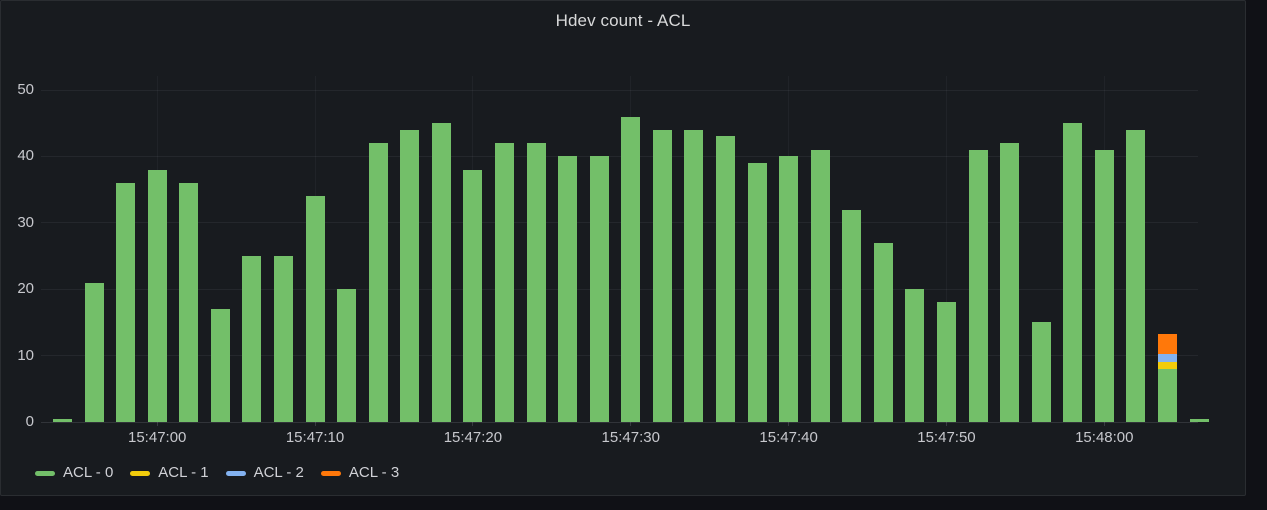 Image resolution: width=1267 pixels, height=510 pixels. Describe the element at coordinates (1104, 437) in the screenshot. I see `x-tick-label: 15:48:00` at that location.